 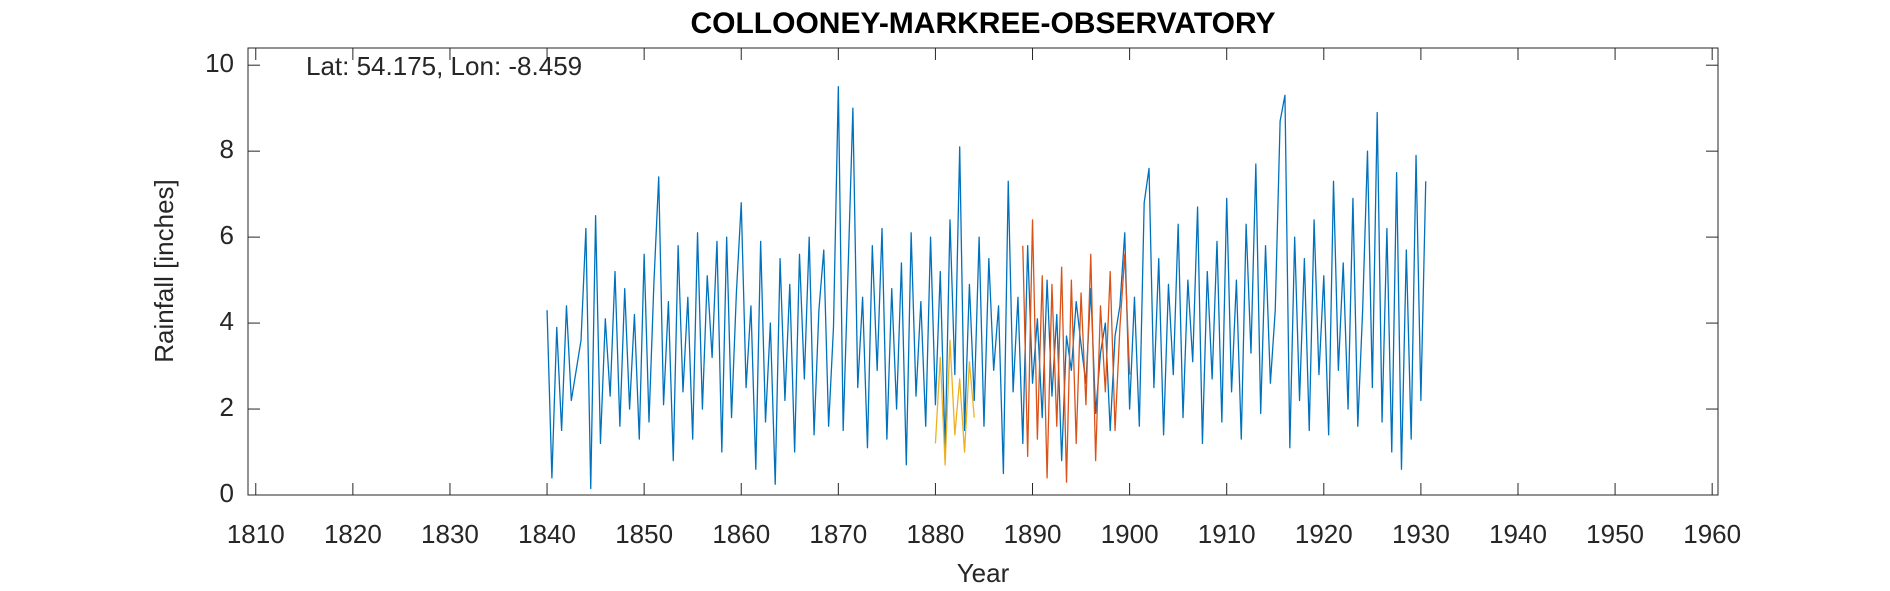 What do you see at coordinates (219, 63) in the screenshot?
I see `y-tick-label: 10` at bounding box center [219, 63].